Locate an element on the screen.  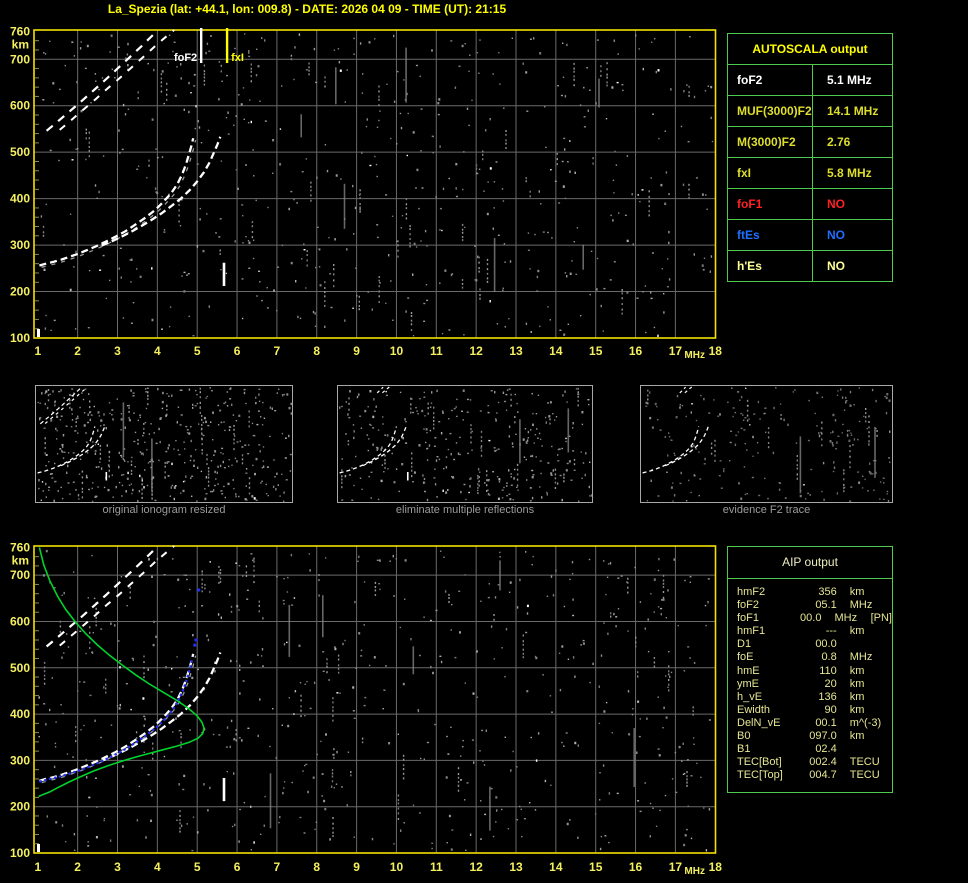
x-tick-label: 8 is located at coordinates (316, 351).